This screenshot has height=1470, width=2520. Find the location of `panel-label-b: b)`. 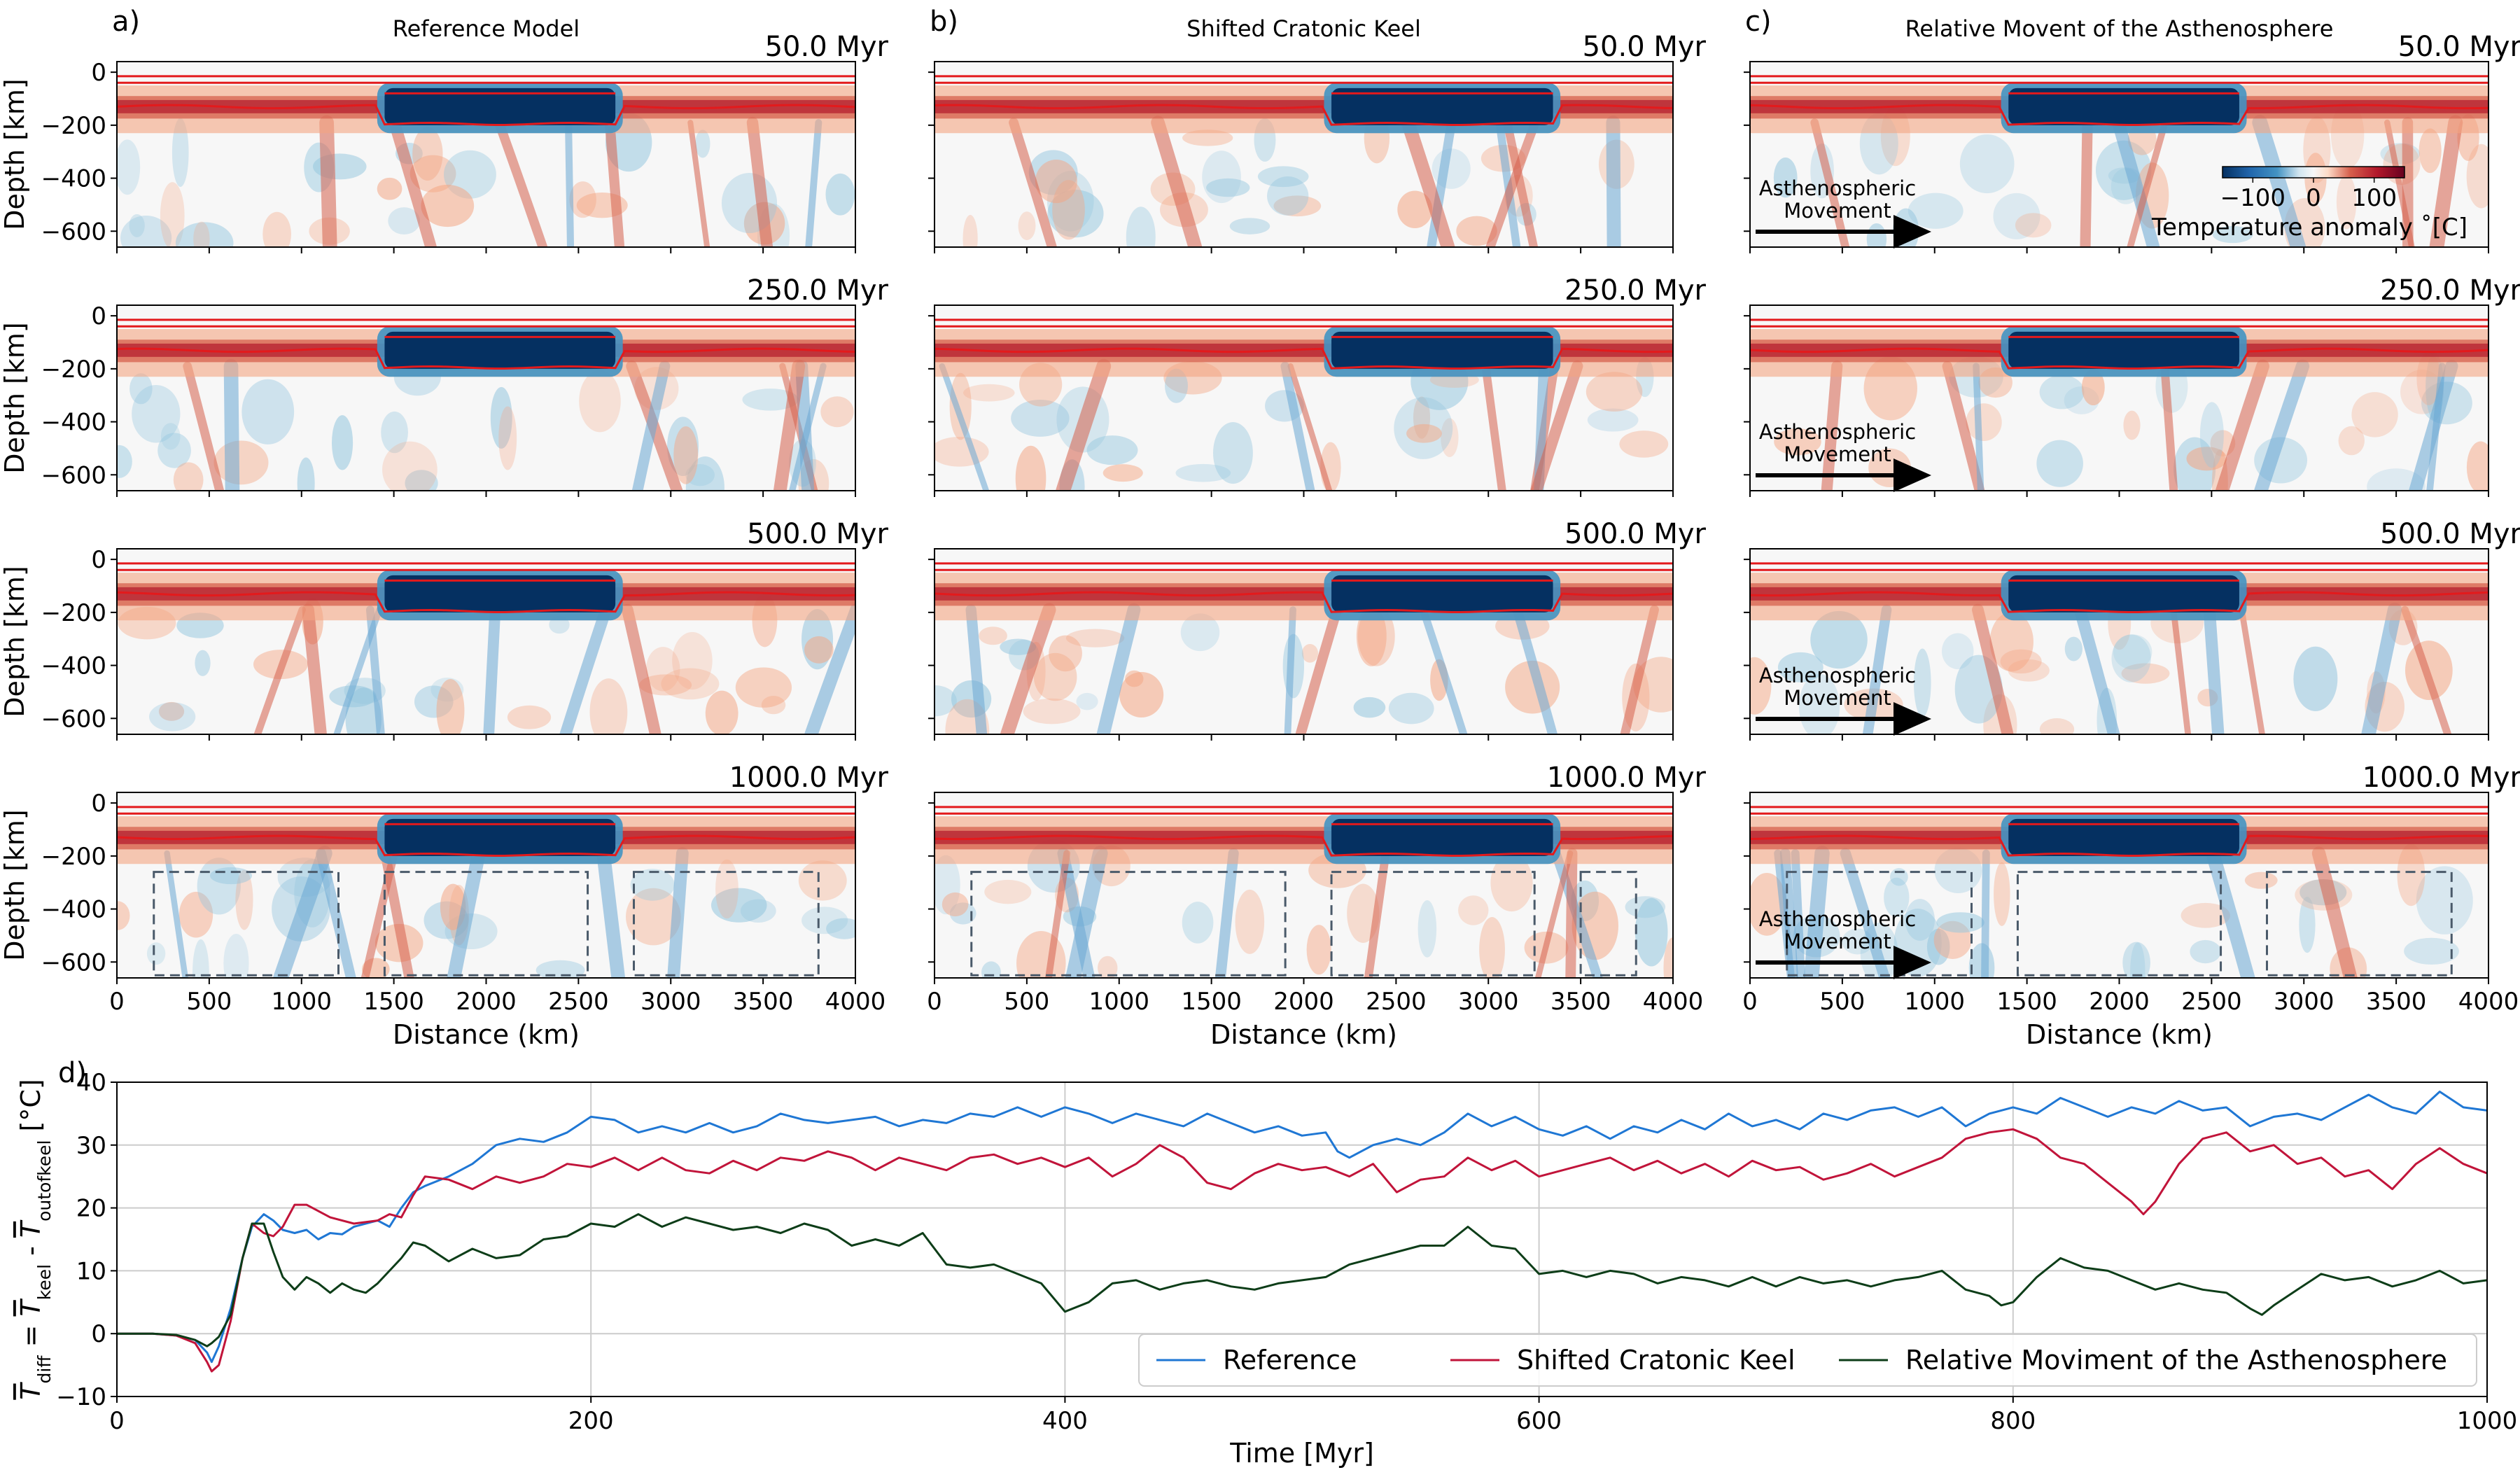

panel-label-b: b) is located at coordinates (944, 22).